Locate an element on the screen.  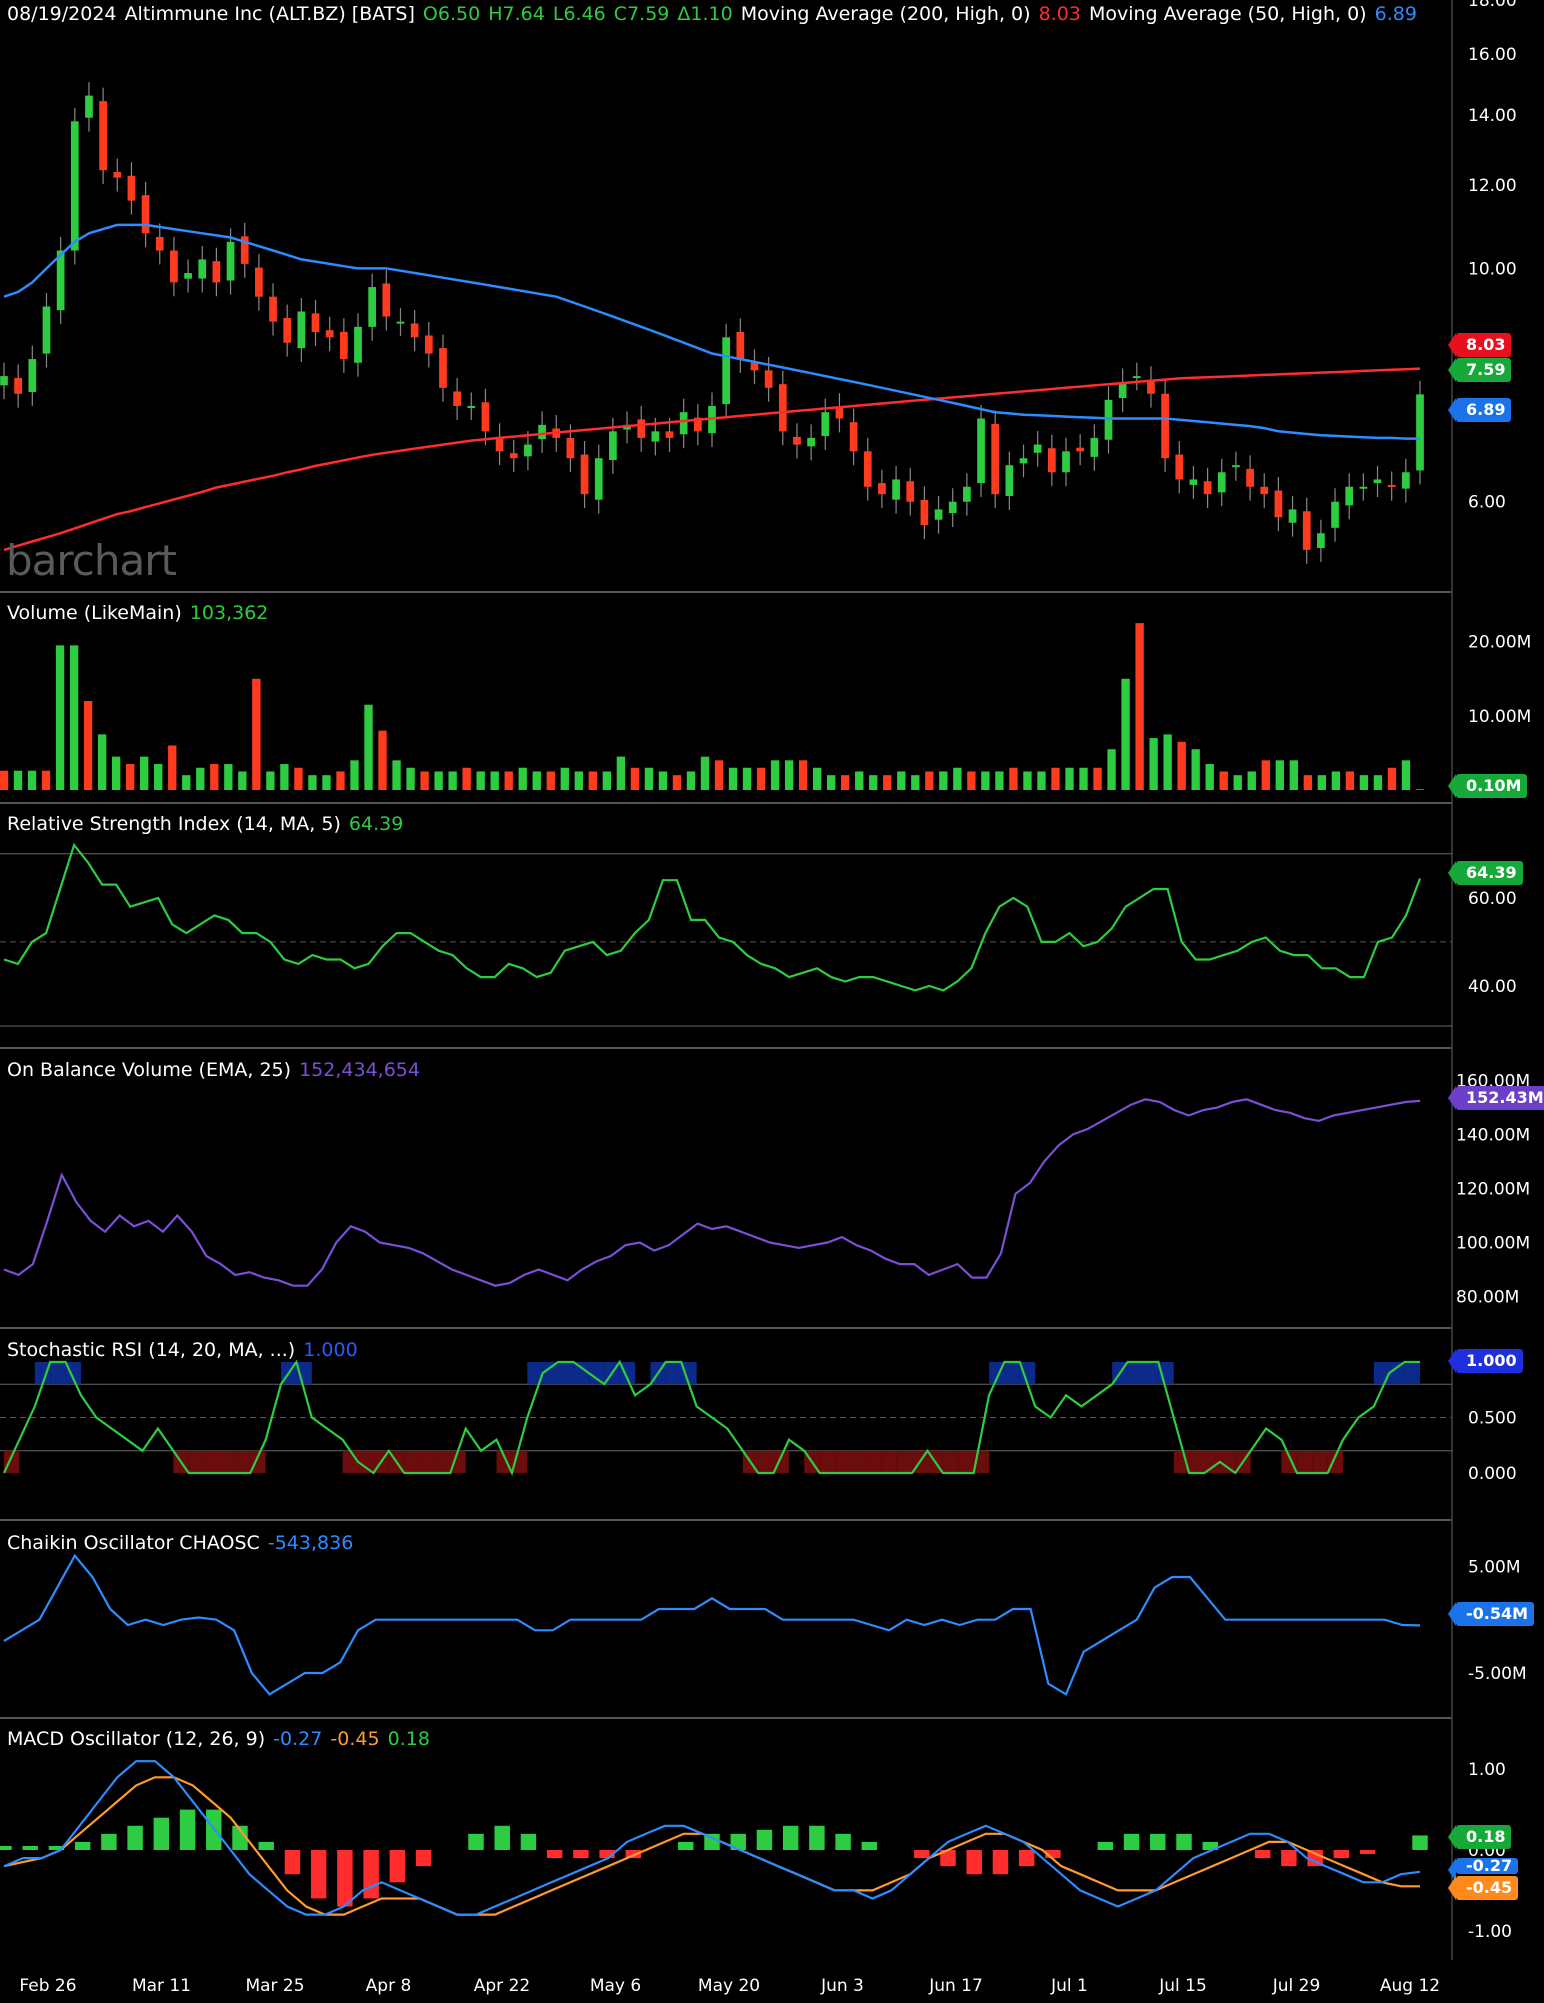
x-tick-6: May 20 is located at coordinates (729, 1986).